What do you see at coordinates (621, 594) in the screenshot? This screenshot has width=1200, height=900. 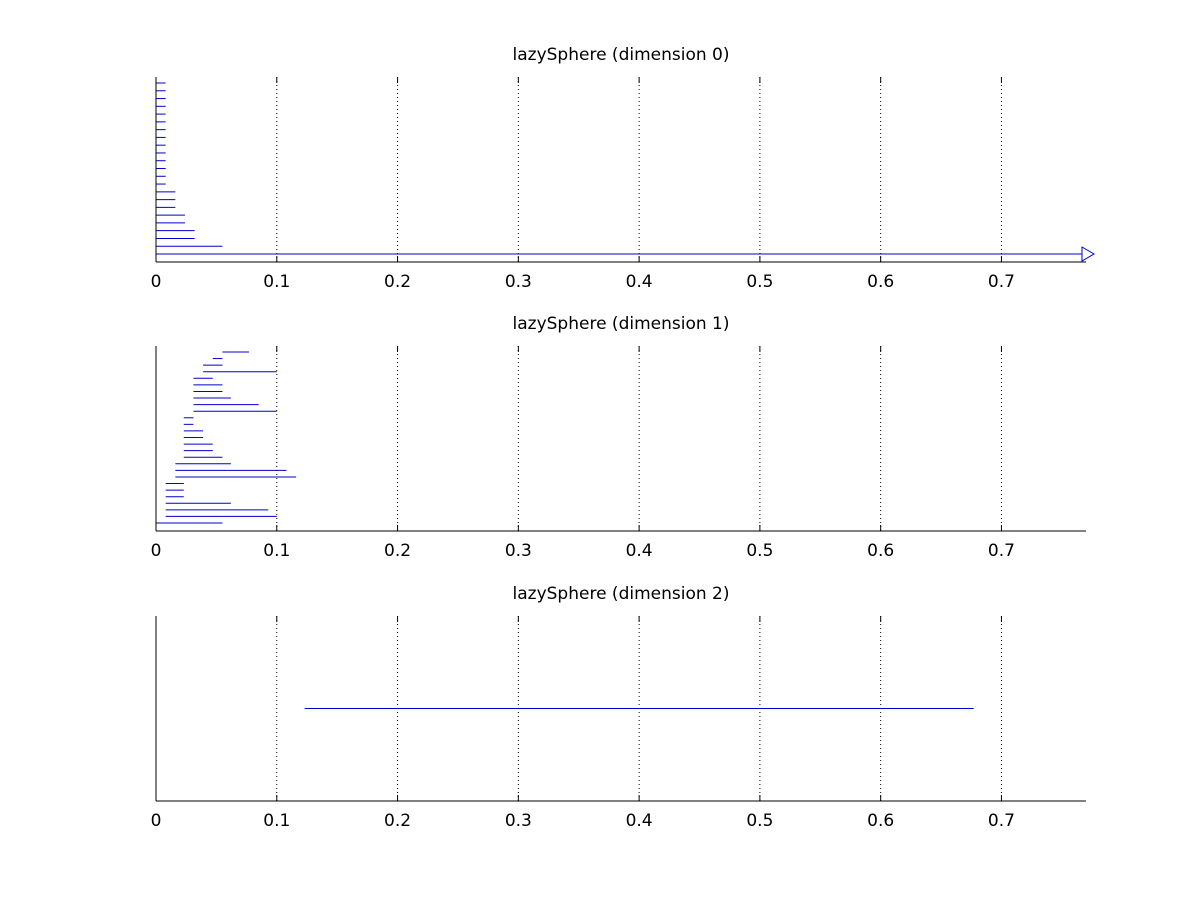 I see `chart-title: lazySphere (dimension 2)` at bounding box center [621, 594].